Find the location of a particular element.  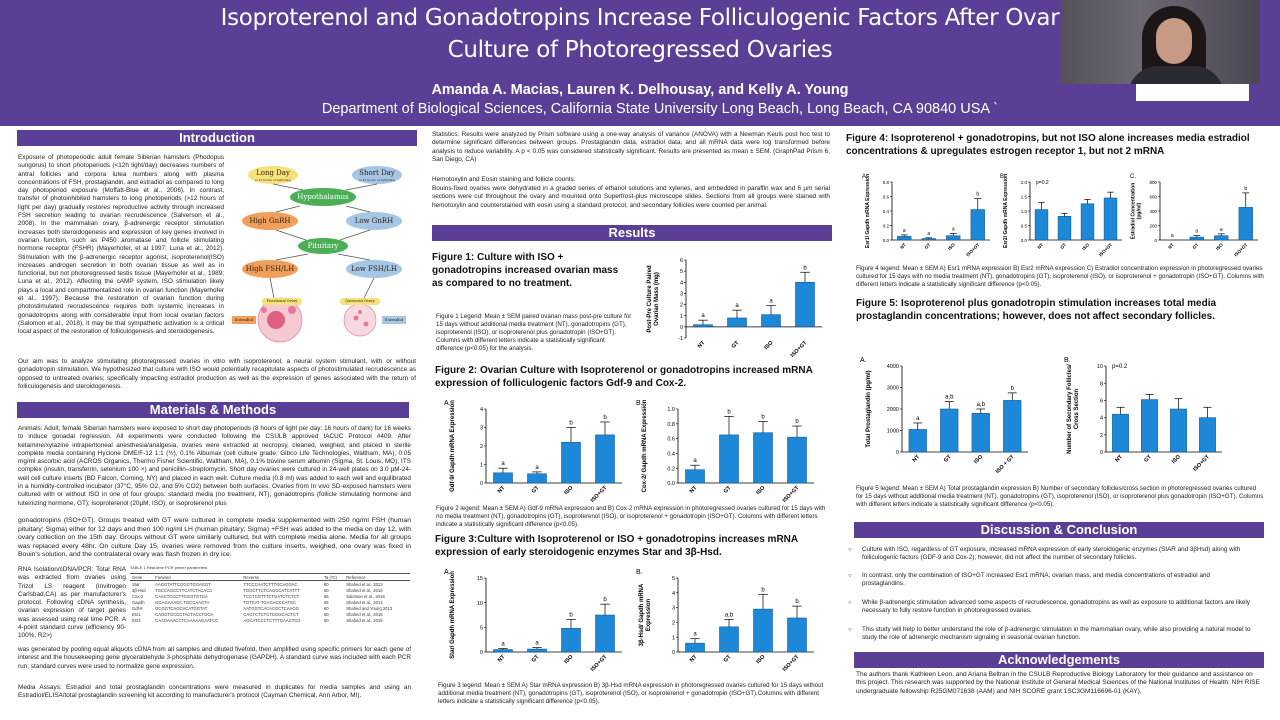

y-tick-label: 10 is located at coordinates (1100, 367).